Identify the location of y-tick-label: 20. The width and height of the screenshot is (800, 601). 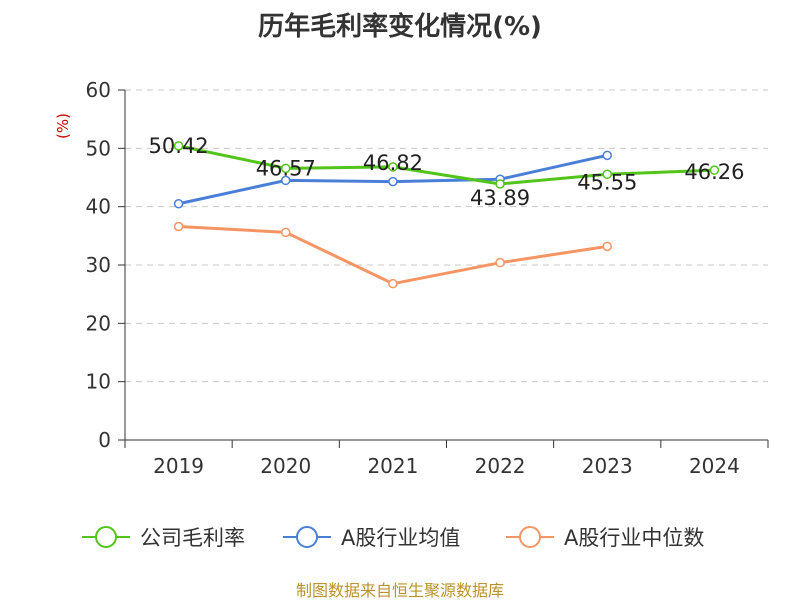
(98, 323).